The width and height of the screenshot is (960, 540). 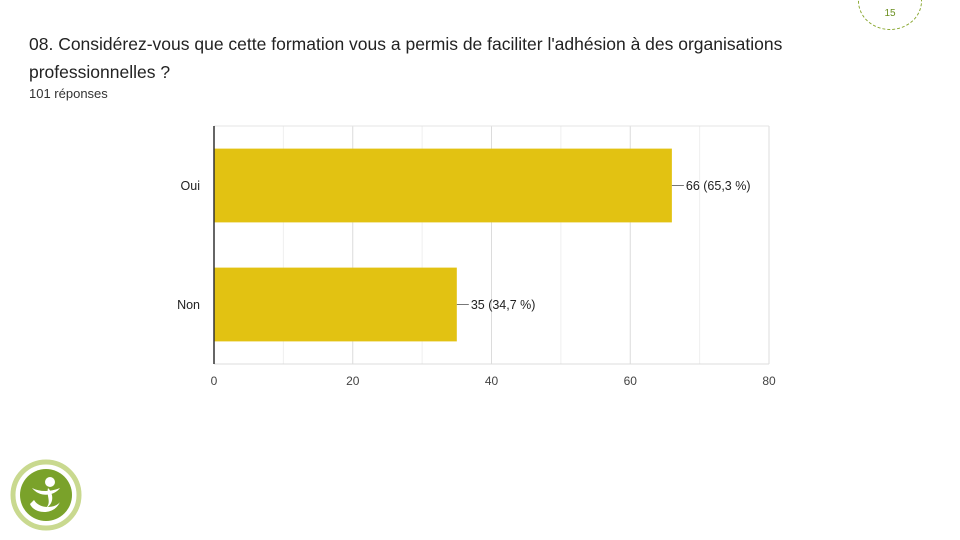 What do you see at coordinates (492, 381) in the screenshot?
I see `x-tick-label: 40` at bounding box center [492, 381].